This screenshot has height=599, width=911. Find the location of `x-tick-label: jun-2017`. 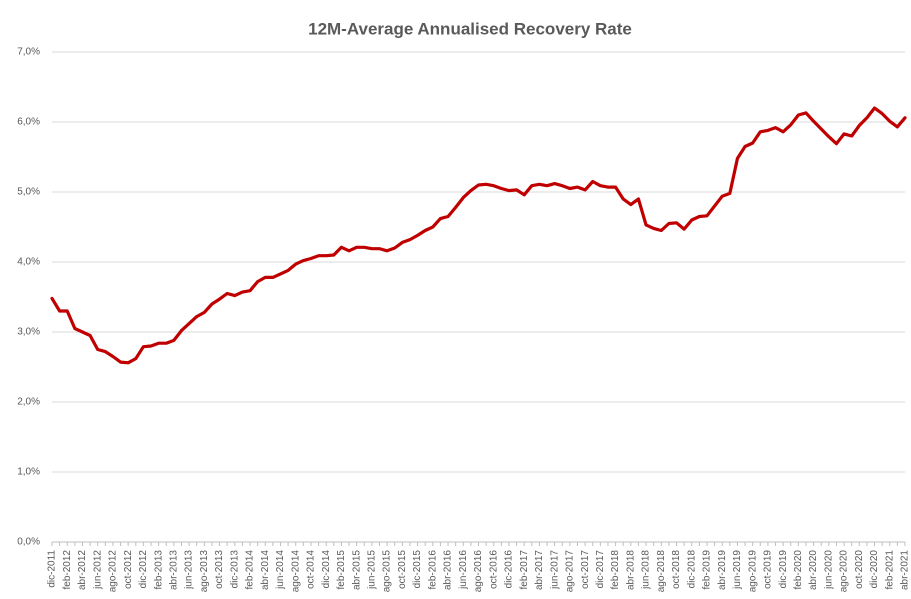

x-tick-label: jun-2017 is located at coordinates (554, 570).